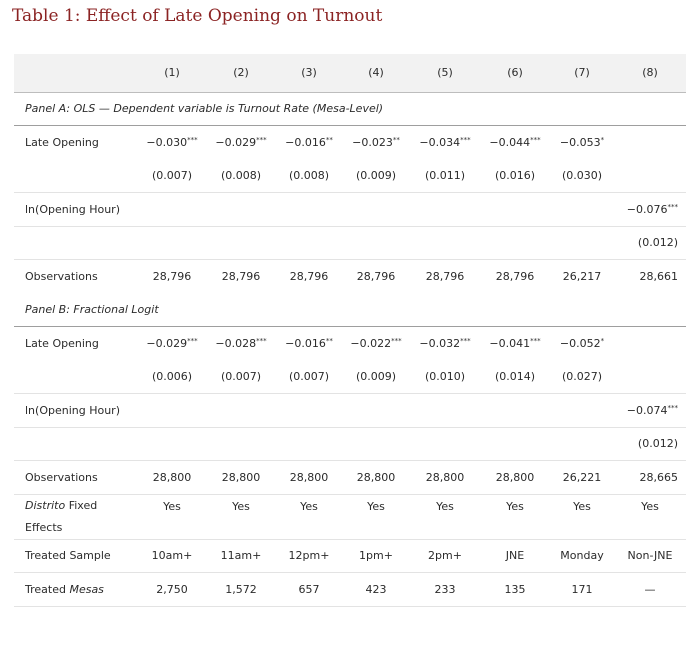  I want to click on sample-cell: 11am+, so click(241, 556).